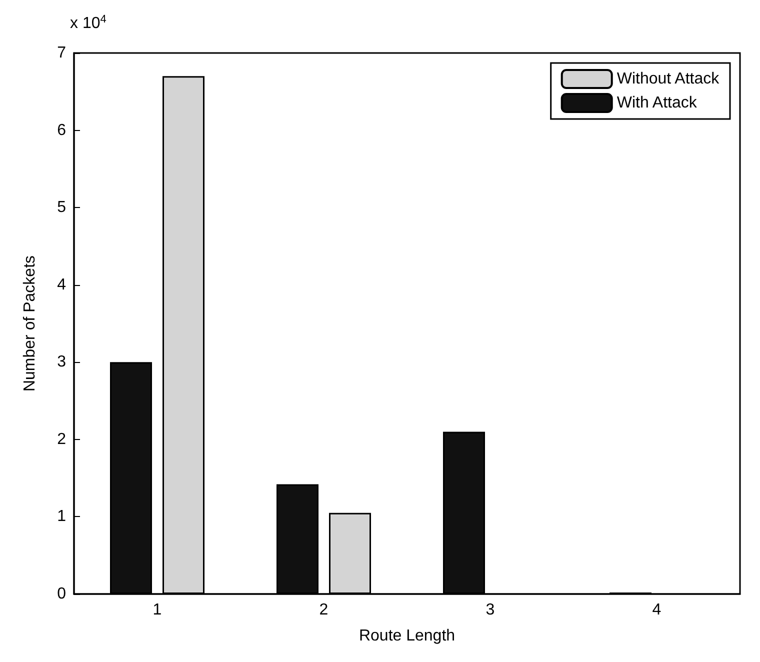 This screenshot has height=662, width=760. Describe the element at coordinates (323, 610) in the screenshot. I see `x-tick-label: 2` at that location.